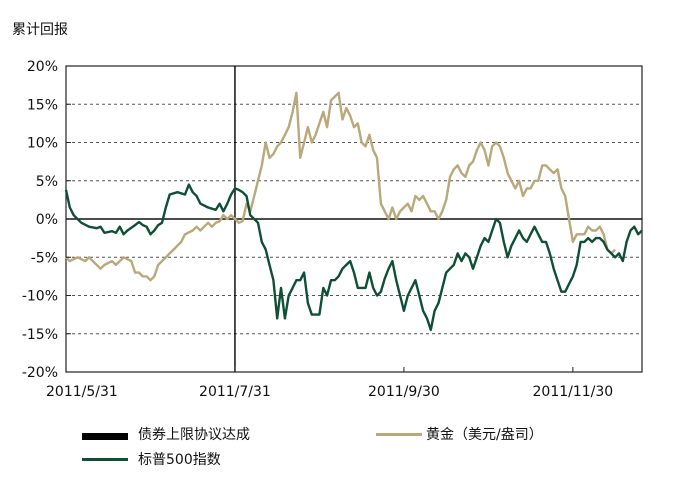  What do you see at coordinates (40, 335) in the screenshot?
I see `y-tick-label: -15%` at bounding box center [40, 335].